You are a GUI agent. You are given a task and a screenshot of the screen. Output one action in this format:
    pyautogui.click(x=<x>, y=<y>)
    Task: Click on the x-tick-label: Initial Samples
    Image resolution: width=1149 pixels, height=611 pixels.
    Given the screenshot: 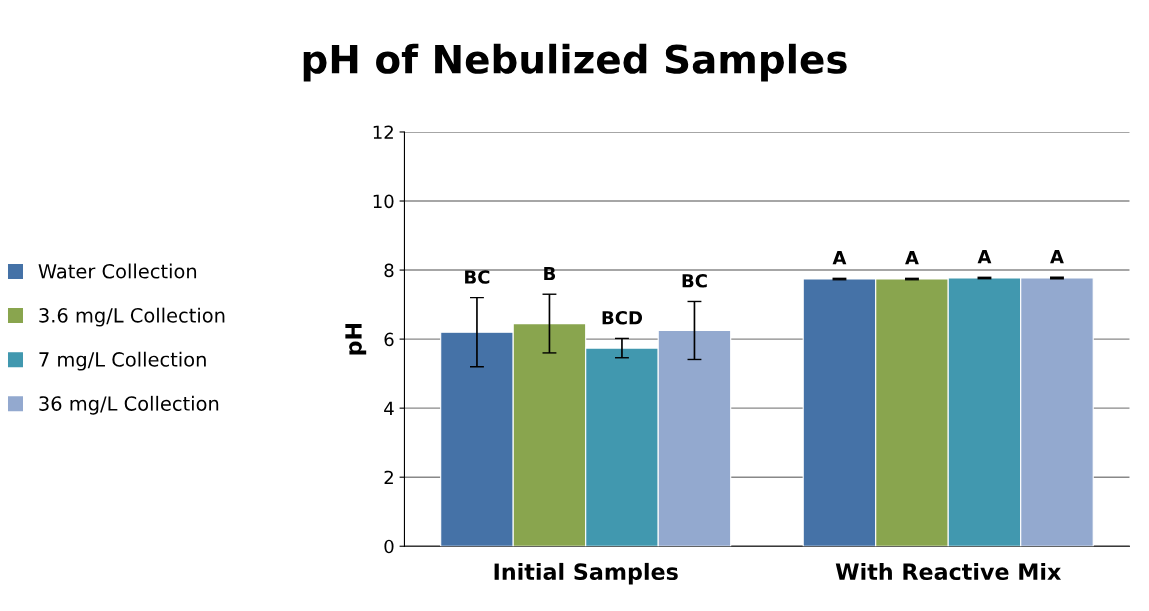 What is the action you would take?
    pyautogui.click(x=586, y=573)
    